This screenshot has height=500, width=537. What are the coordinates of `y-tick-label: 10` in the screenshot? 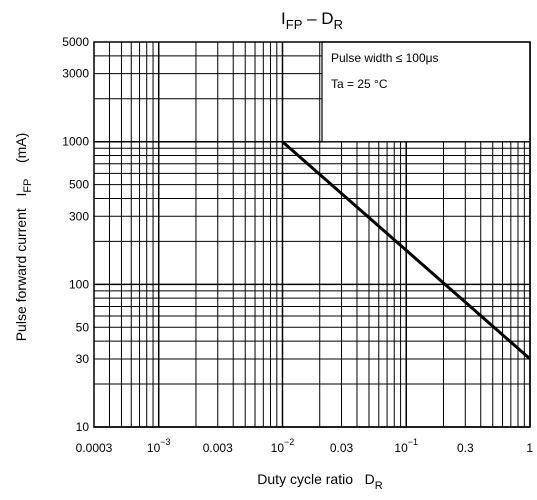 It's located at (83, 427).